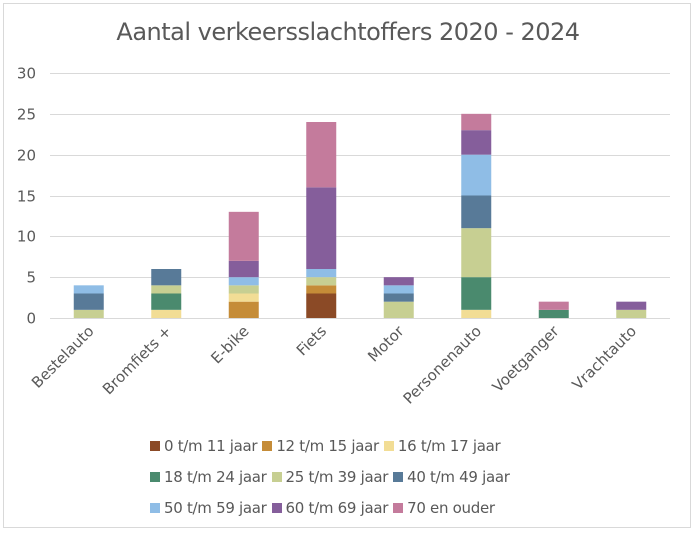 This screenshot has width=696, height=534. What do you see at coordinates (337, 507) in the screenshot?
I see `legend-label: 60 t/m 69 jaar` at bounding box center [337, 507].